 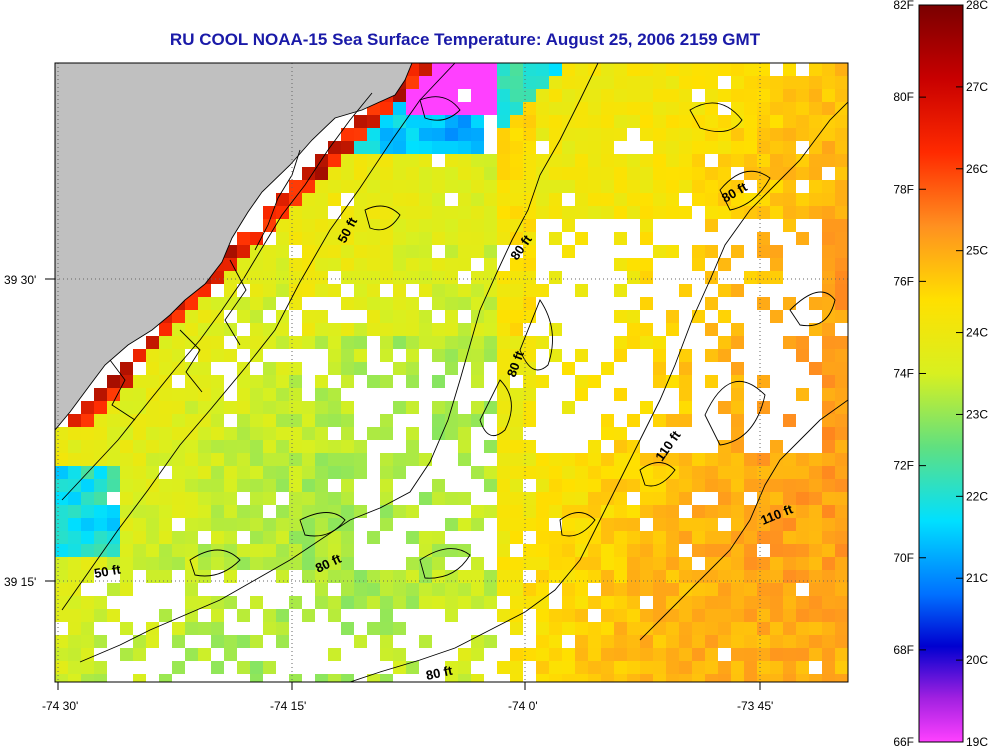 I want to click on colorbar-f-label: 82F, so click(x=903, y=6).